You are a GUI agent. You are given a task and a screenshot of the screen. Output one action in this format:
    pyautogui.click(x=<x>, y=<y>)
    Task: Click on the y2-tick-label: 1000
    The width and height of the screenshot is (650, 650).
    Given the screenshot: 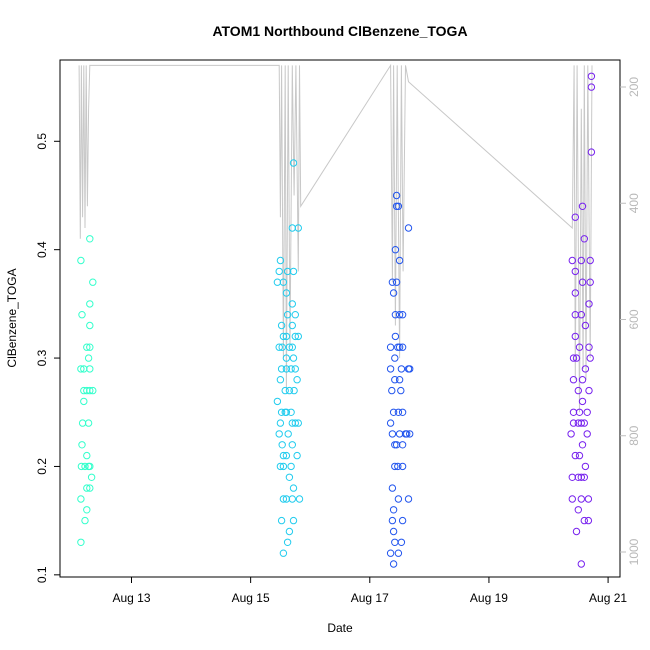 What is the action you would take?
    pyautogui.click(x=634, y=551)
    